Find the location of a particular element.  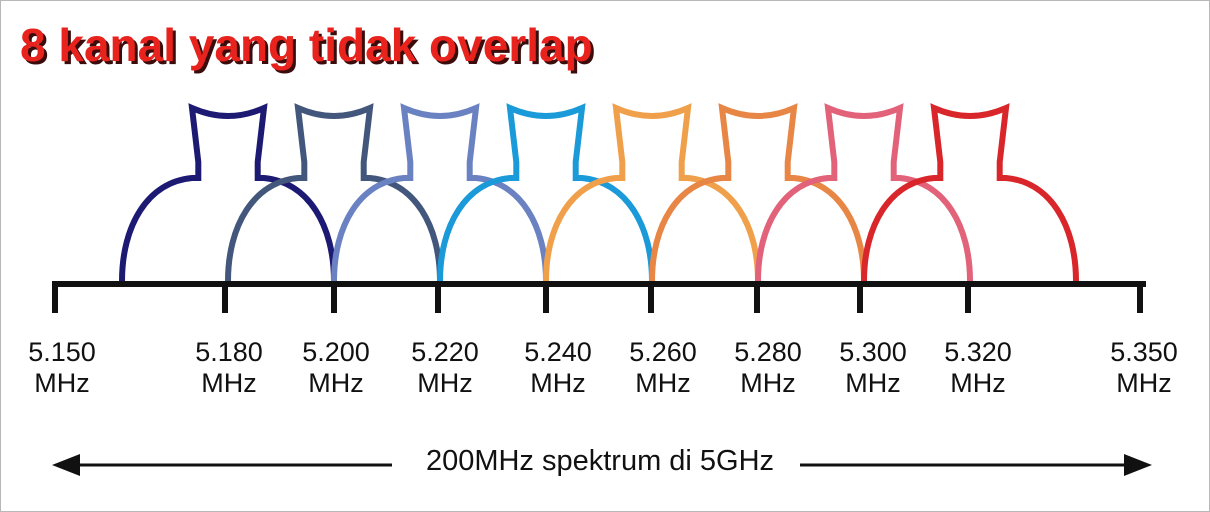

tick-value: 5.220 is located at coordinates (445, 352).